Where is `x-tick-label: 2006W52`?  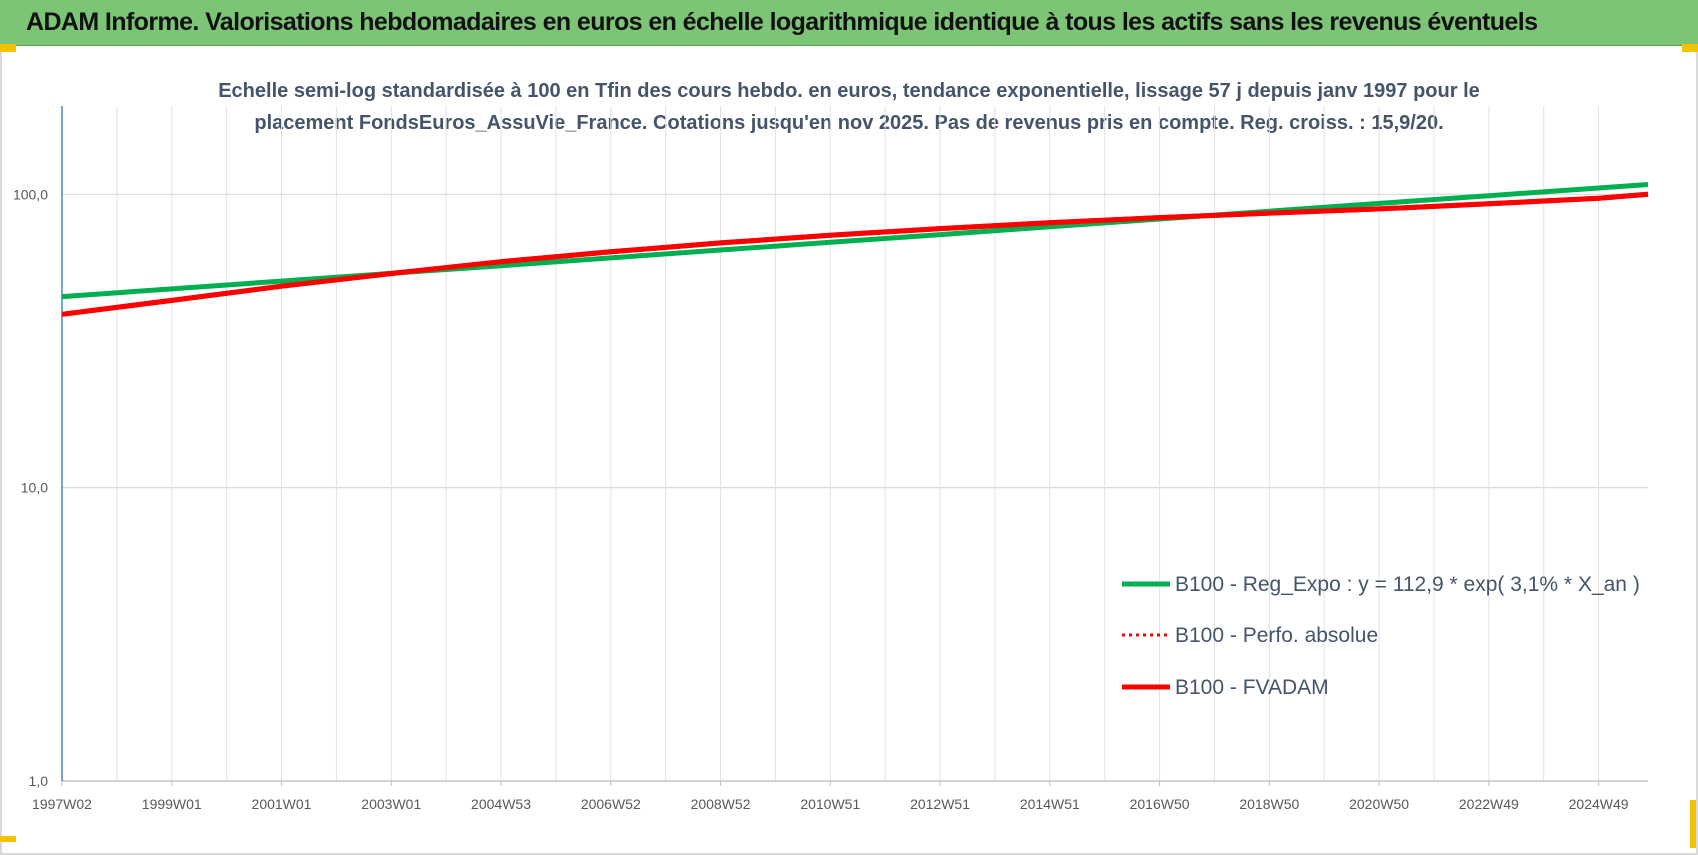
x-tick-label: 2006W52 is located at coordinates (611, 804).